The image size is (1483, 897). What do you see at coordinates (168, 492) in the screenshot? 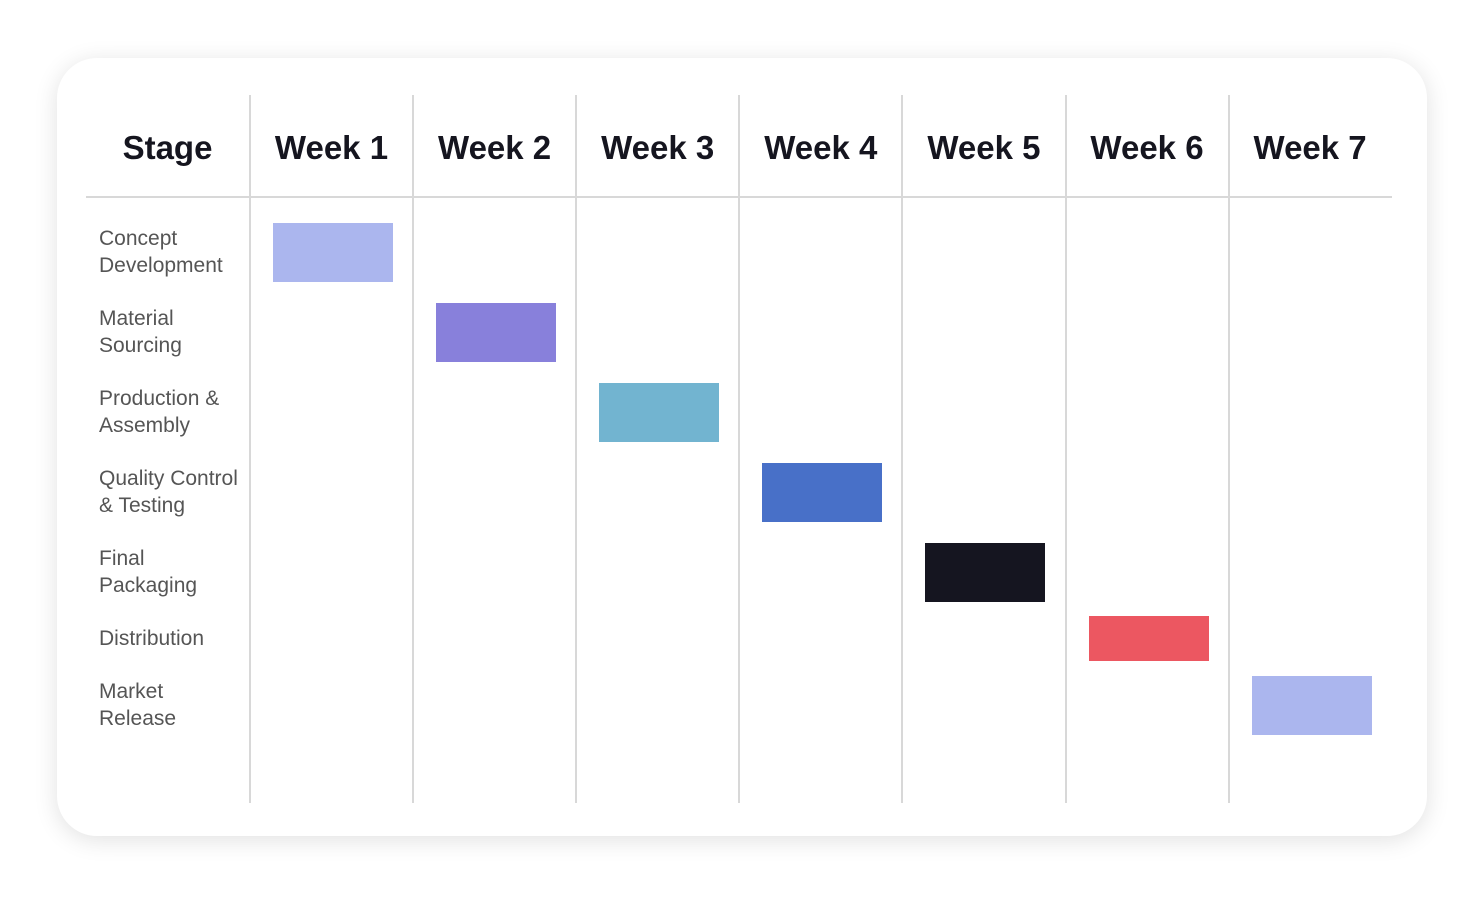
I see `stage-label: Quality Control & Testing` at bounding box center [168, 492].